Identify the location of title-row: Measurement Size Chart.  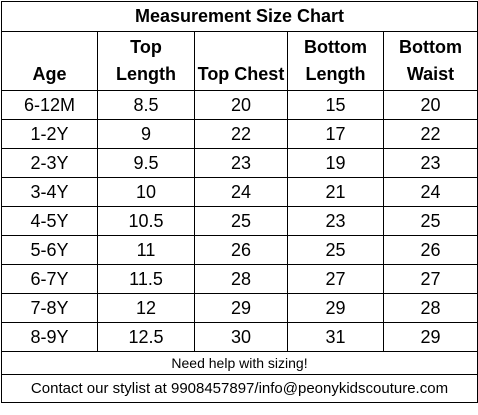
(239, 16).